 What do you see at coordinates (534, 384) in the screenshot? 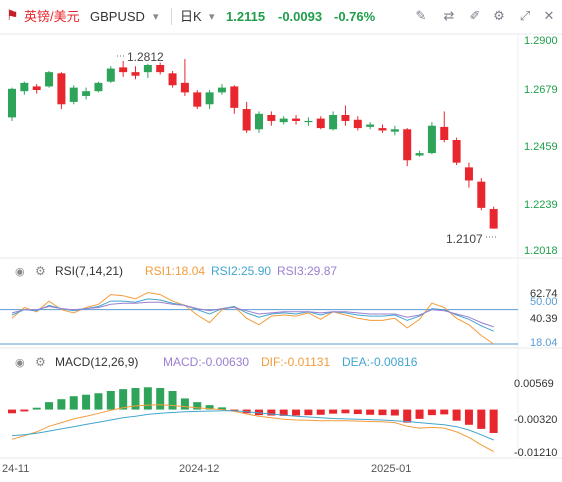
I see `macd-tick: 0.00569` at bounding box center [534, 384].